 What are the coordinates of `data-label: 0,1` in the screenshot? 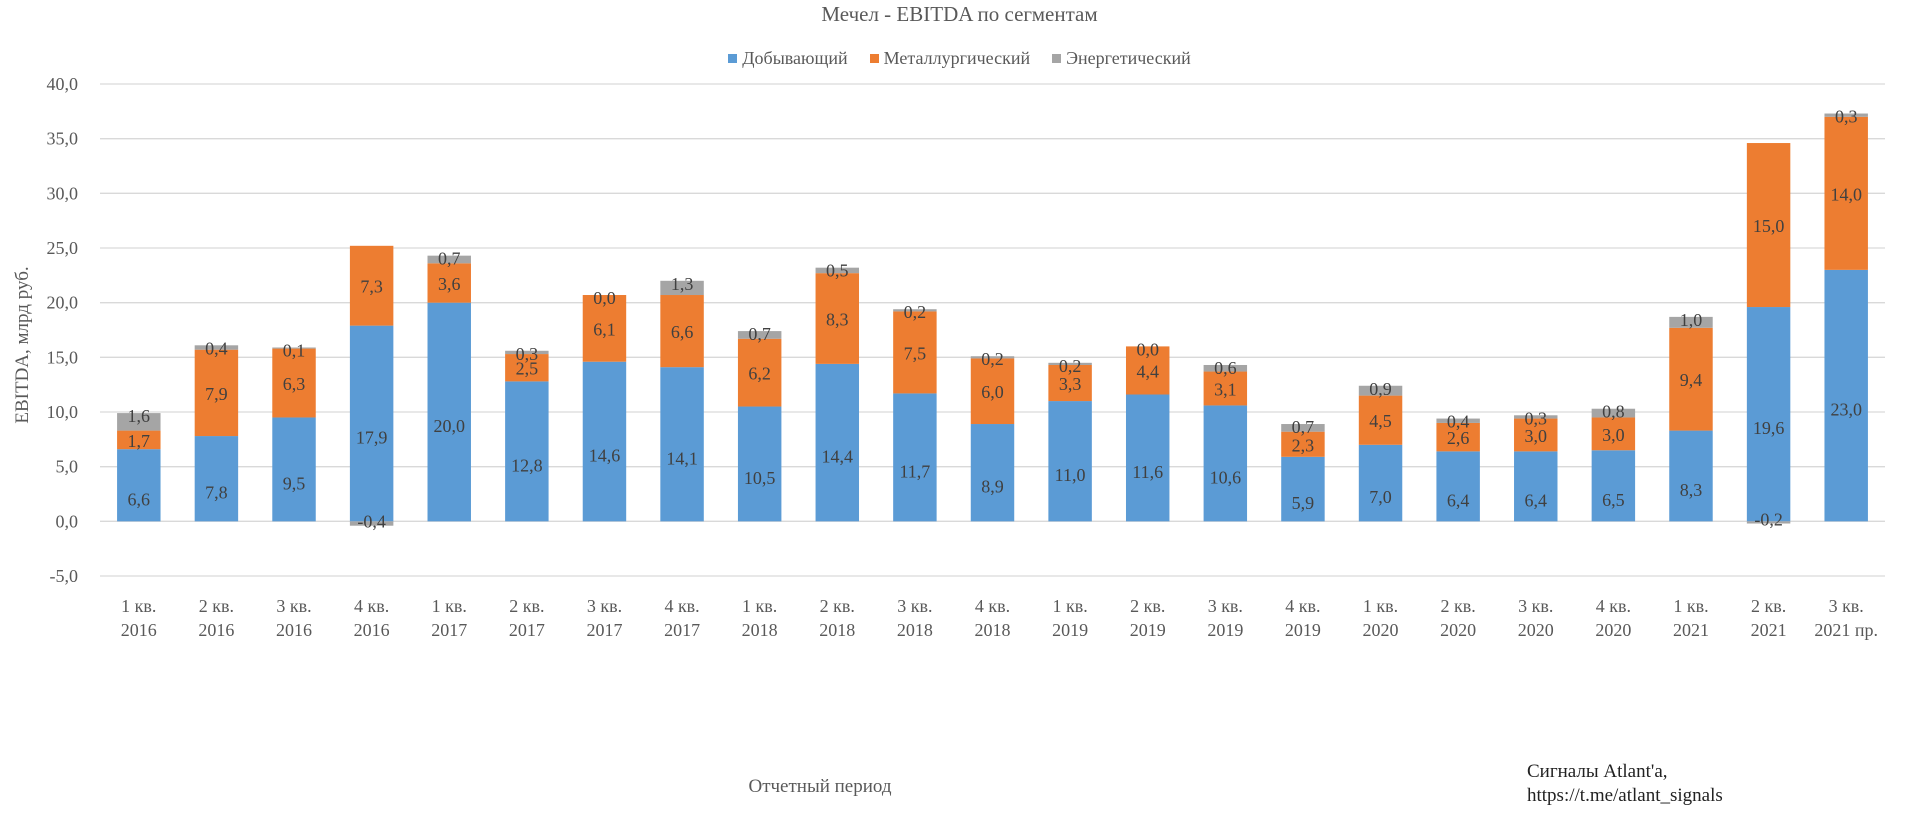 It's located at (294, 350).